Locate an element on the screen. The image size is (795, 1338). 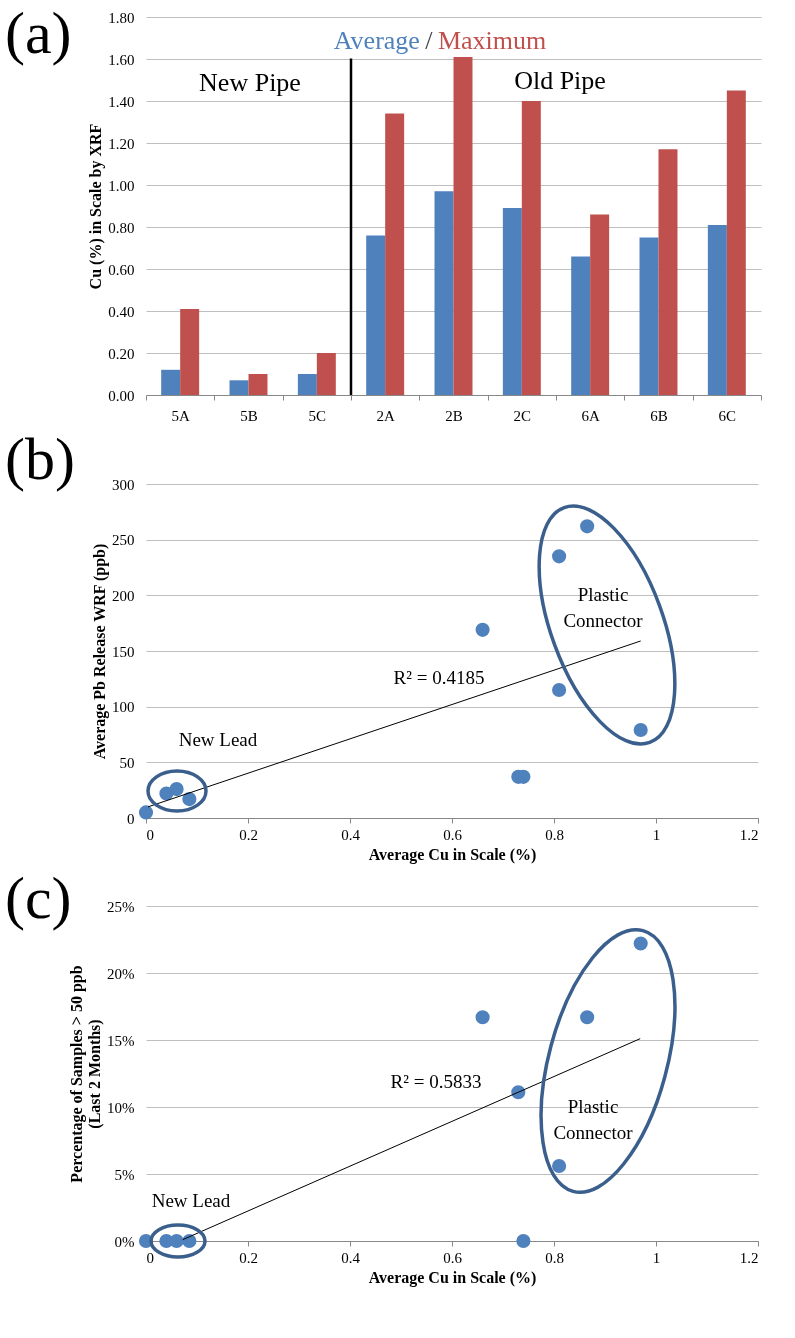
y-tick-label: 300 is located at coordinates (123, 484).